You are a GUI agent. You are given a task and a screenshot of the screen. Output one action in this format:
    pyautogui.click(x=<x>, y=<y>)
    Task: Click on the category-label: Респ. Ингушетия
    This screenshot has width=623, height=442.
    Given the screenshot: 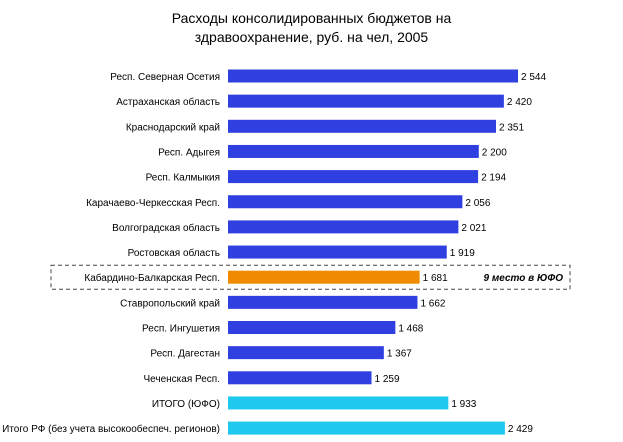 What is the action you would take?
    pyautogui.click(x=181, y=329)
    